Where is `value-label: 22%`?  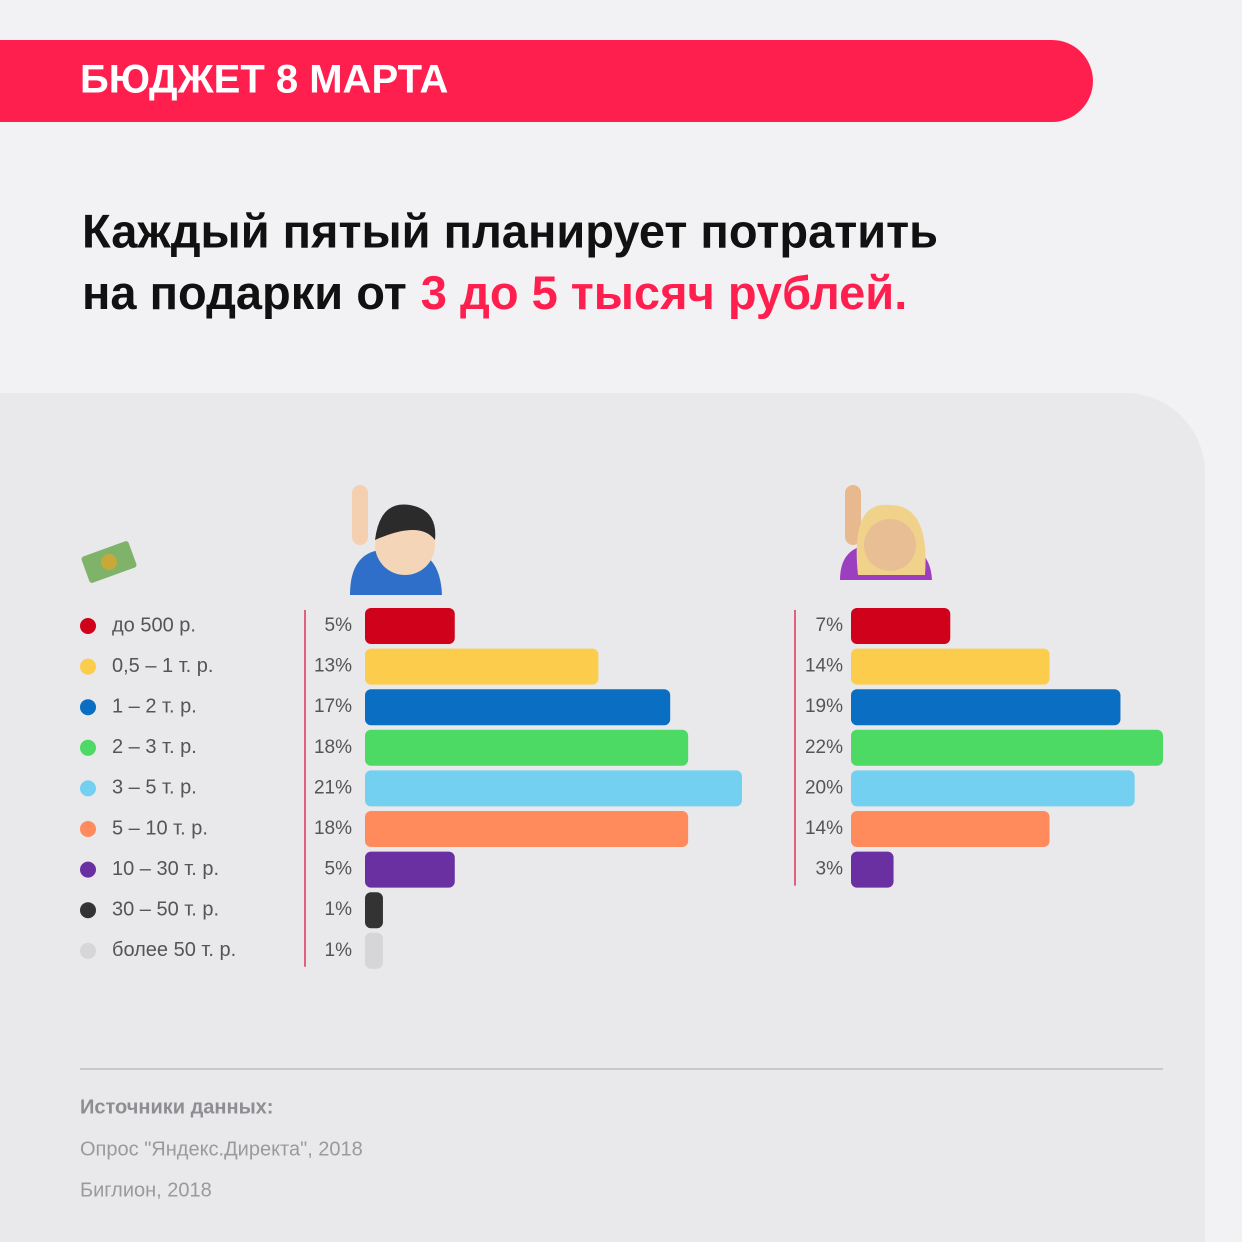
value-label: 22% is located at coordinates (824, 747).